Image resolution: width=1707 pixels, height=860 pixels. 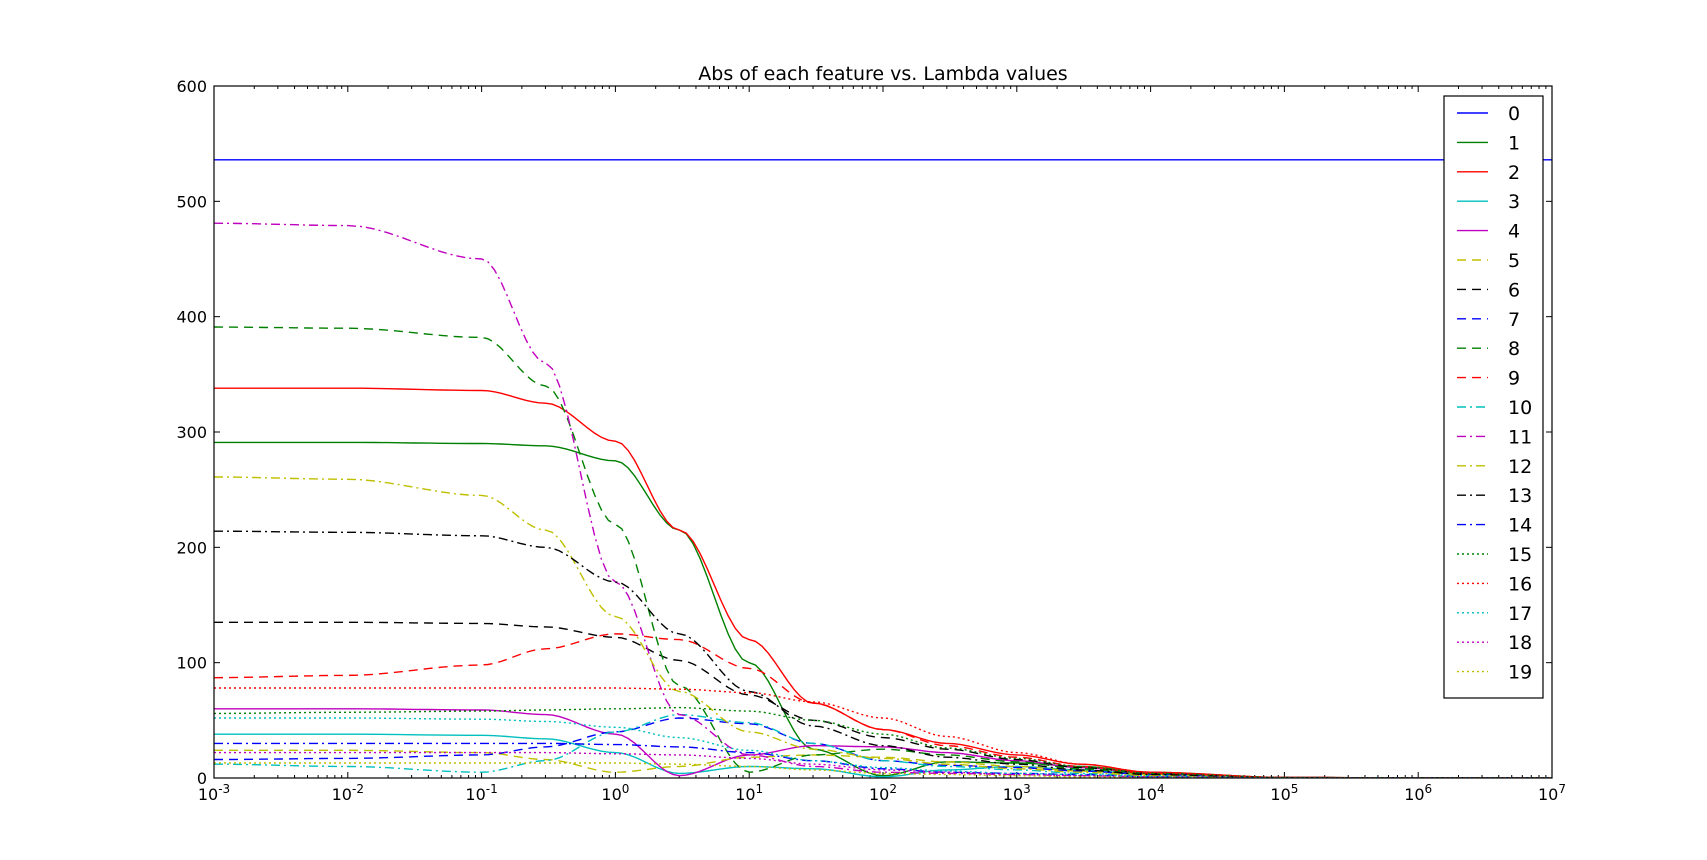 I want to click on legend-label-13: 13, so click(x=1520, y=496).